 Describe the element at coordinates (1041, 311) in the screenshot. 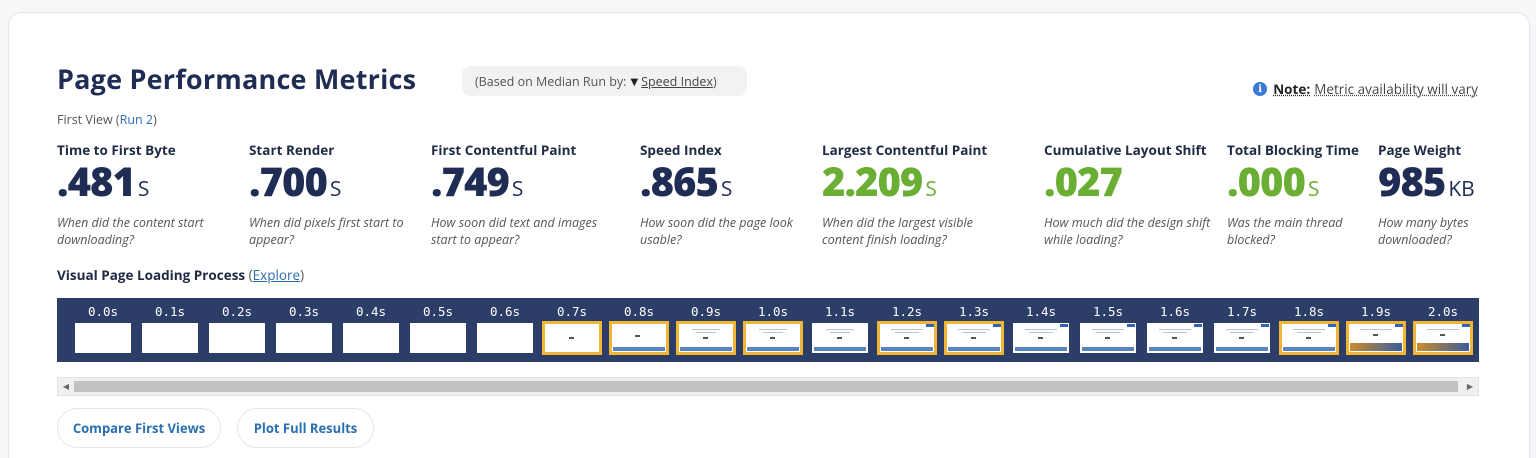

I see `frame-time: 1.4s` at that location.